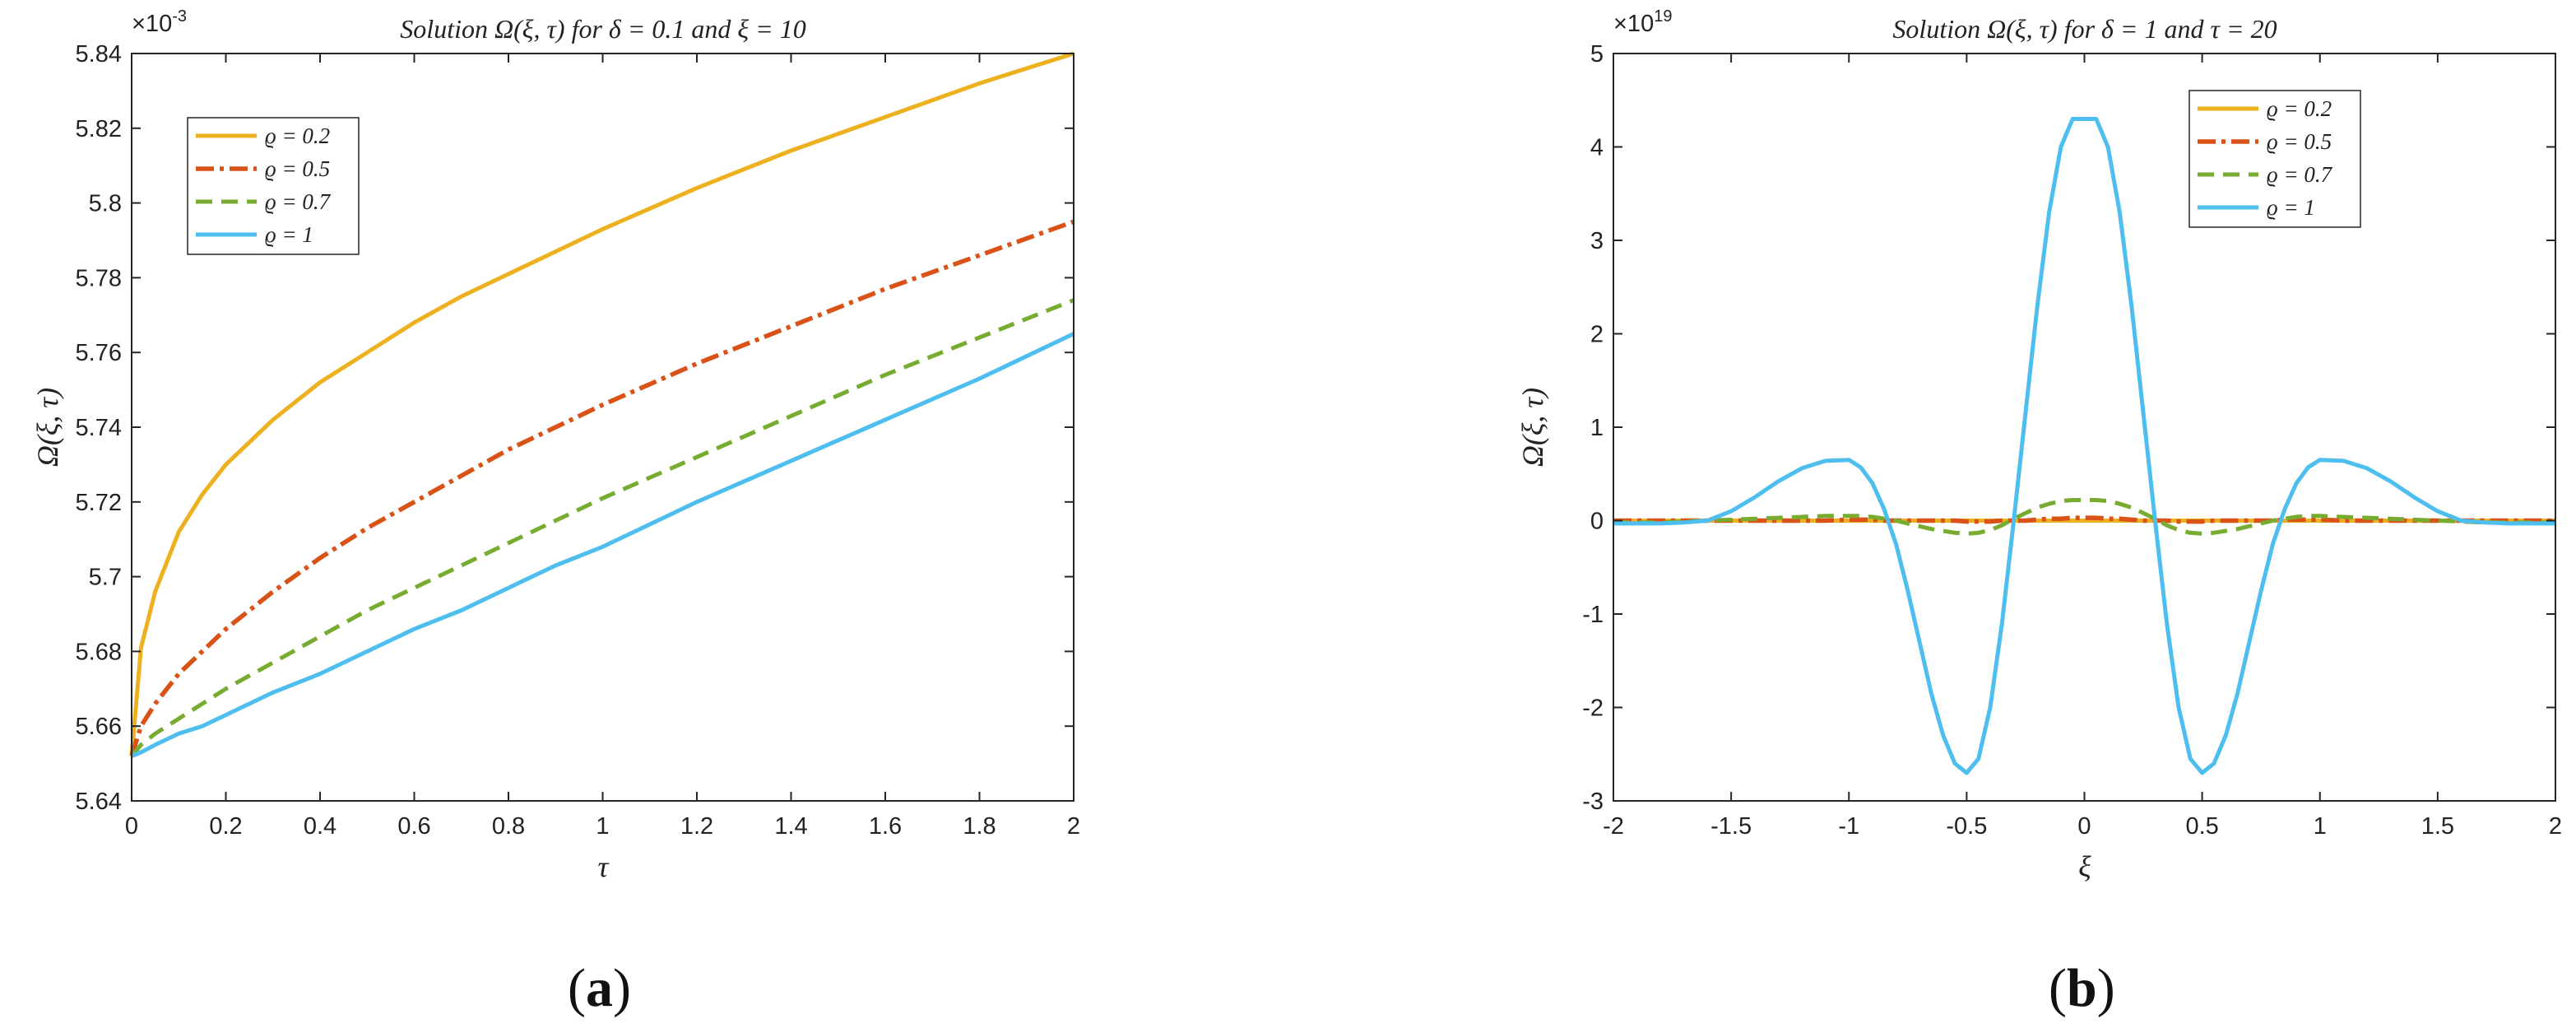 The height and width of the screenshot is (1033, 2576). Describe the element at coordinates (1967, 826) in the screenshot. I see `panel-b-xtick-label: -0.5` at that location.